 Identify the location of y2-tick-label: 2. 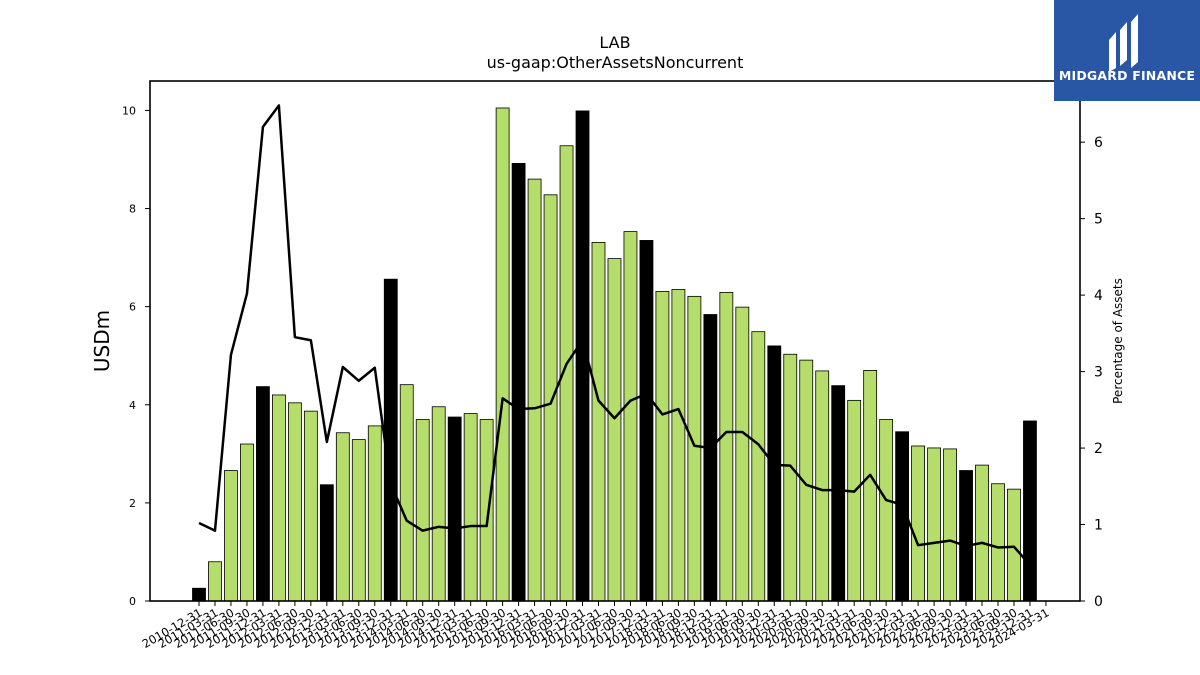
(1098, 449).